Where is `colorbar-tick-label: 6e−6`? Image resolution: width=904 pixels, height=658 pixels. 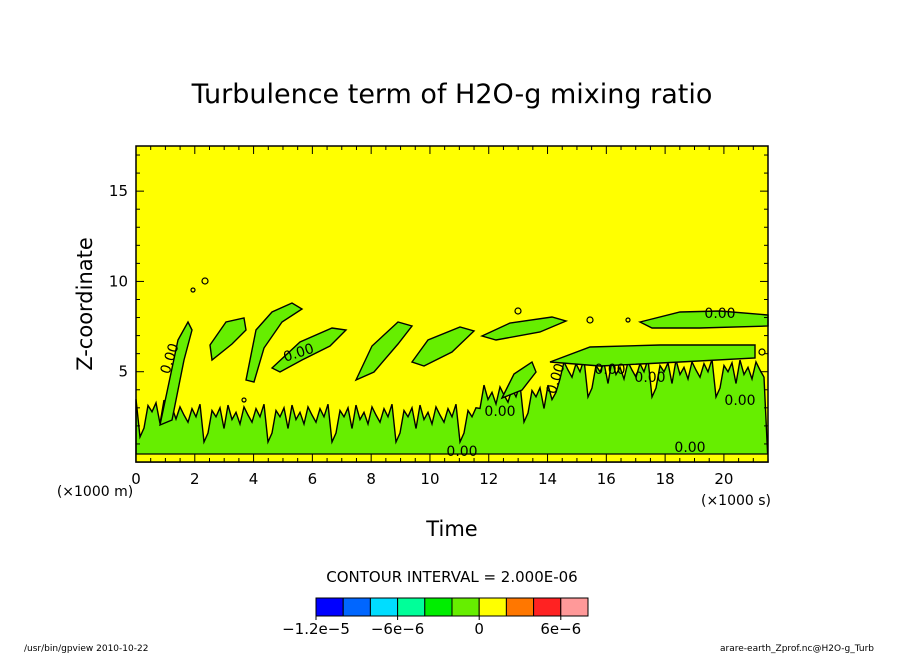 colorbar-tick-label: 6e−6 is located at coordinates (560, 629).